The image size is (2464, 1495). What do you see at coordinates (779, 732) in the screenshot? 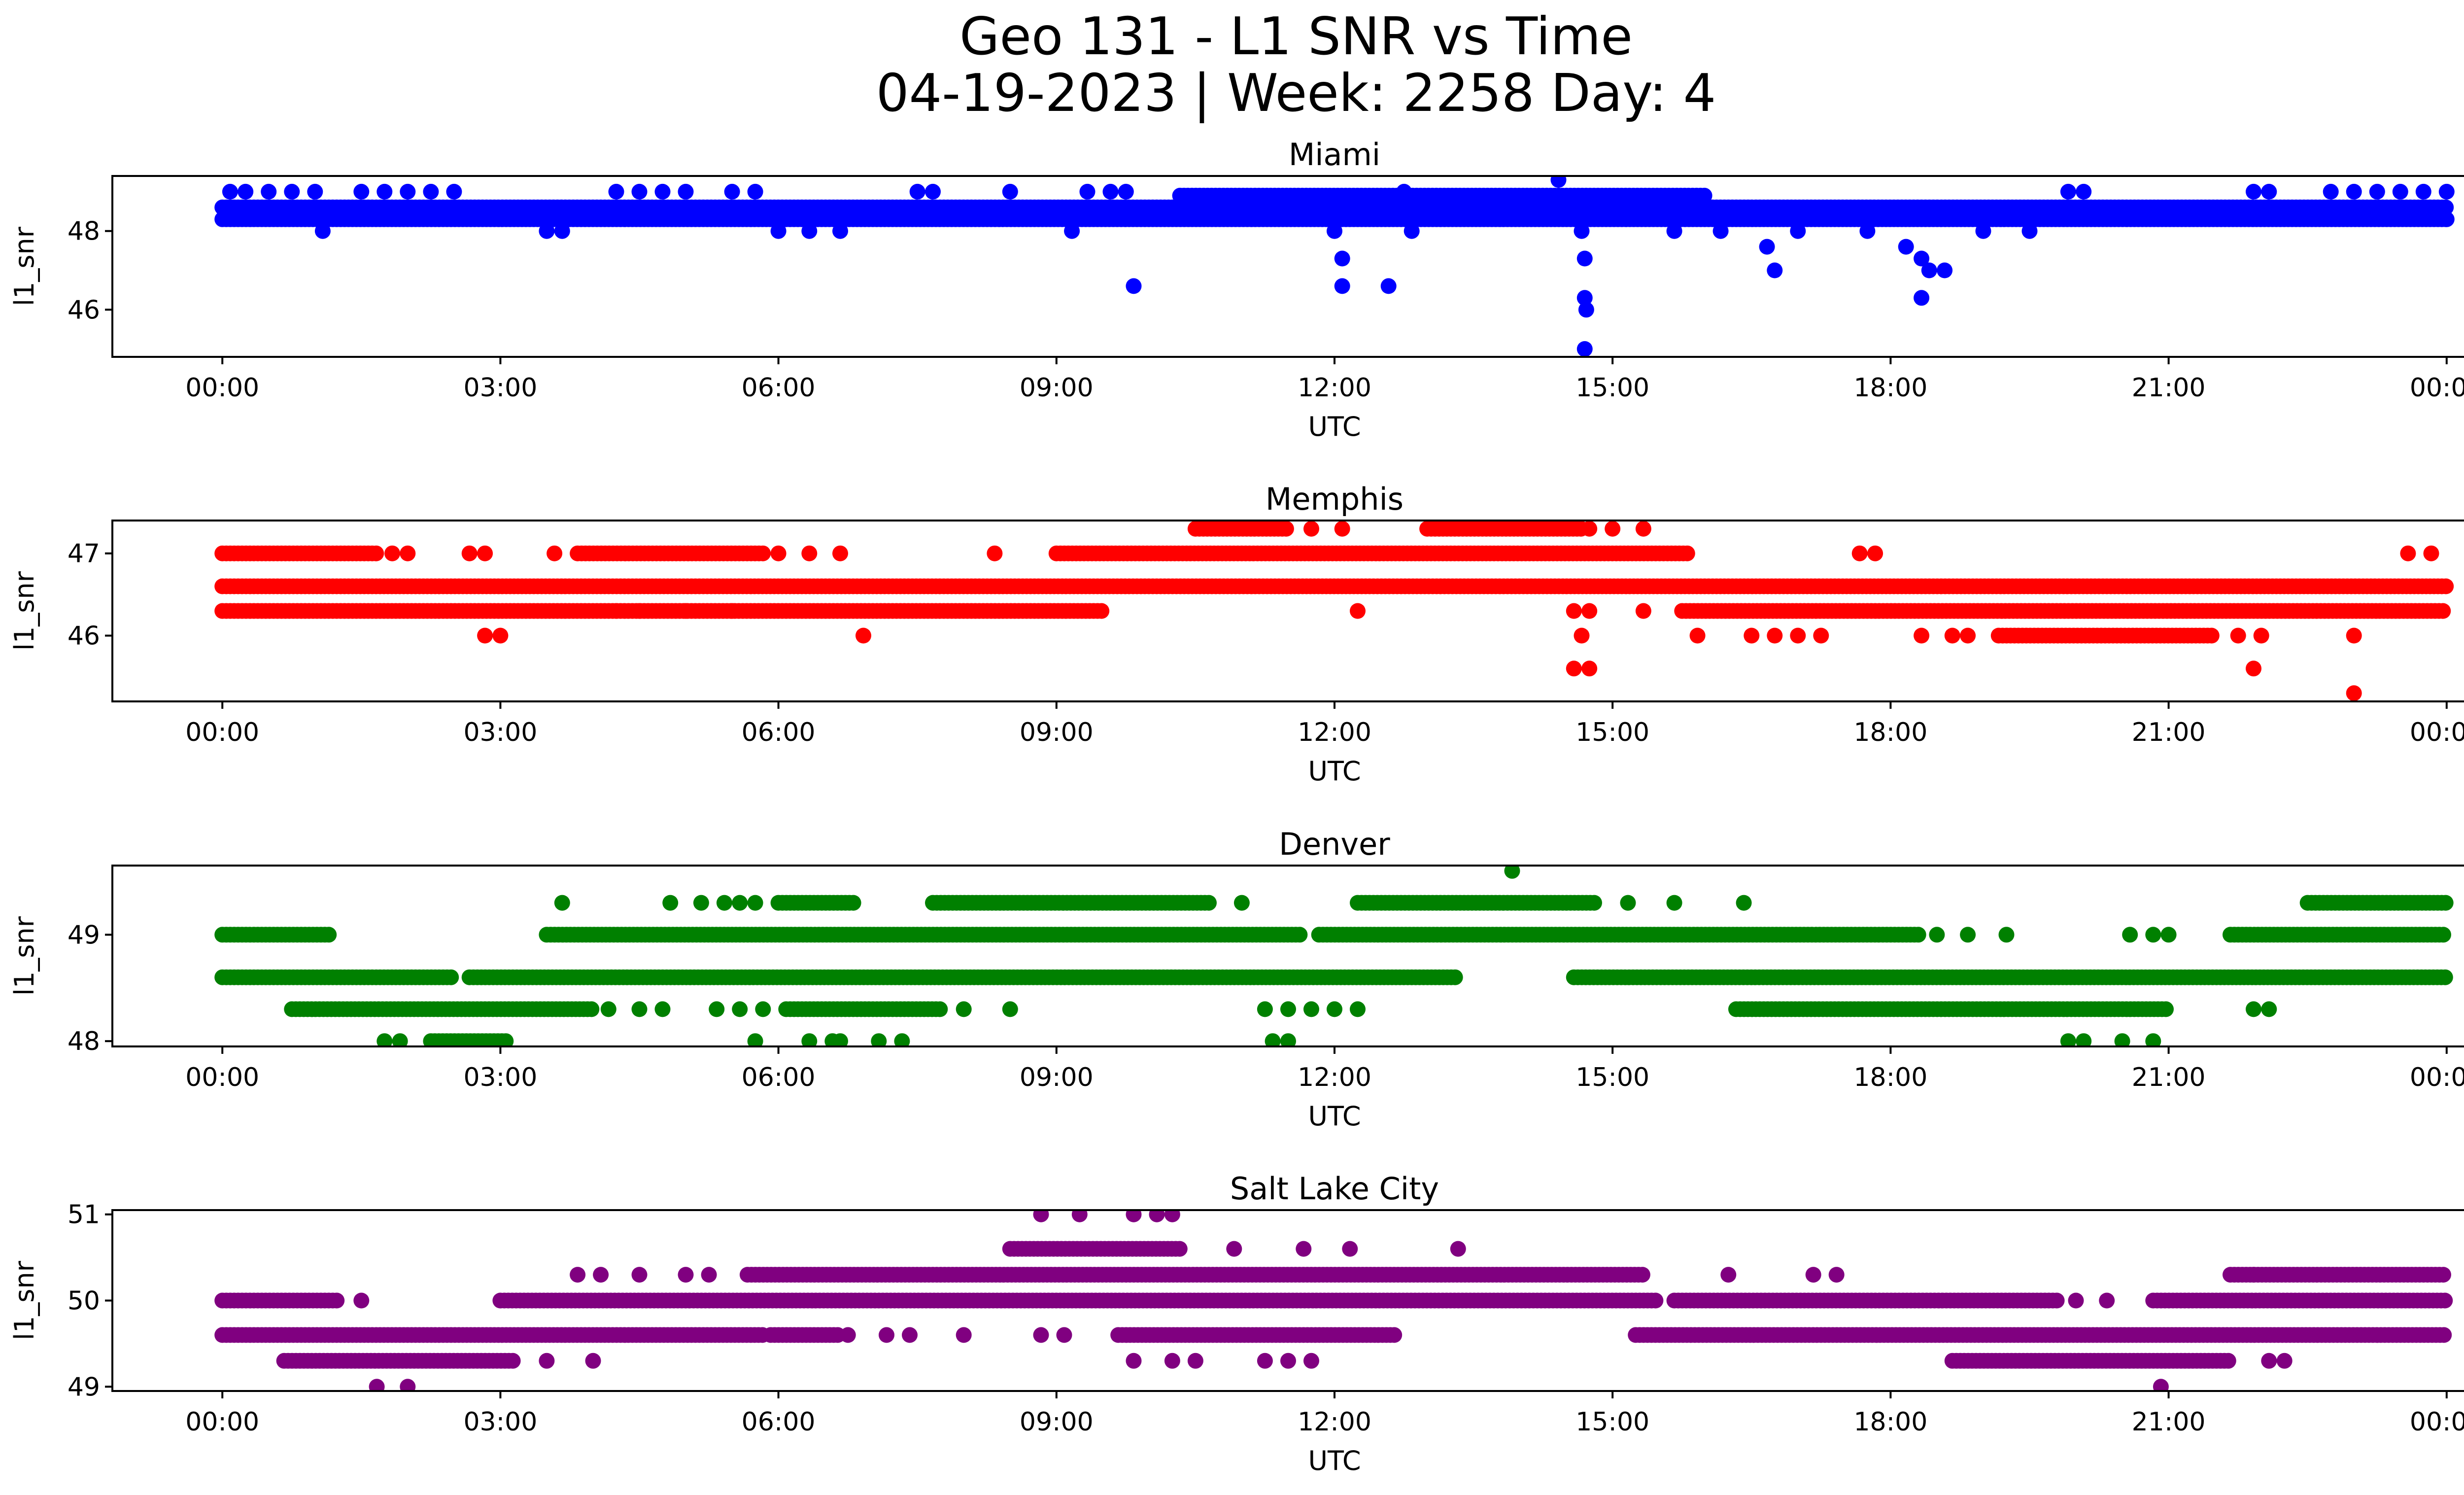
I see `x-tick-label: 06:00` at bounding box center [779, 732].